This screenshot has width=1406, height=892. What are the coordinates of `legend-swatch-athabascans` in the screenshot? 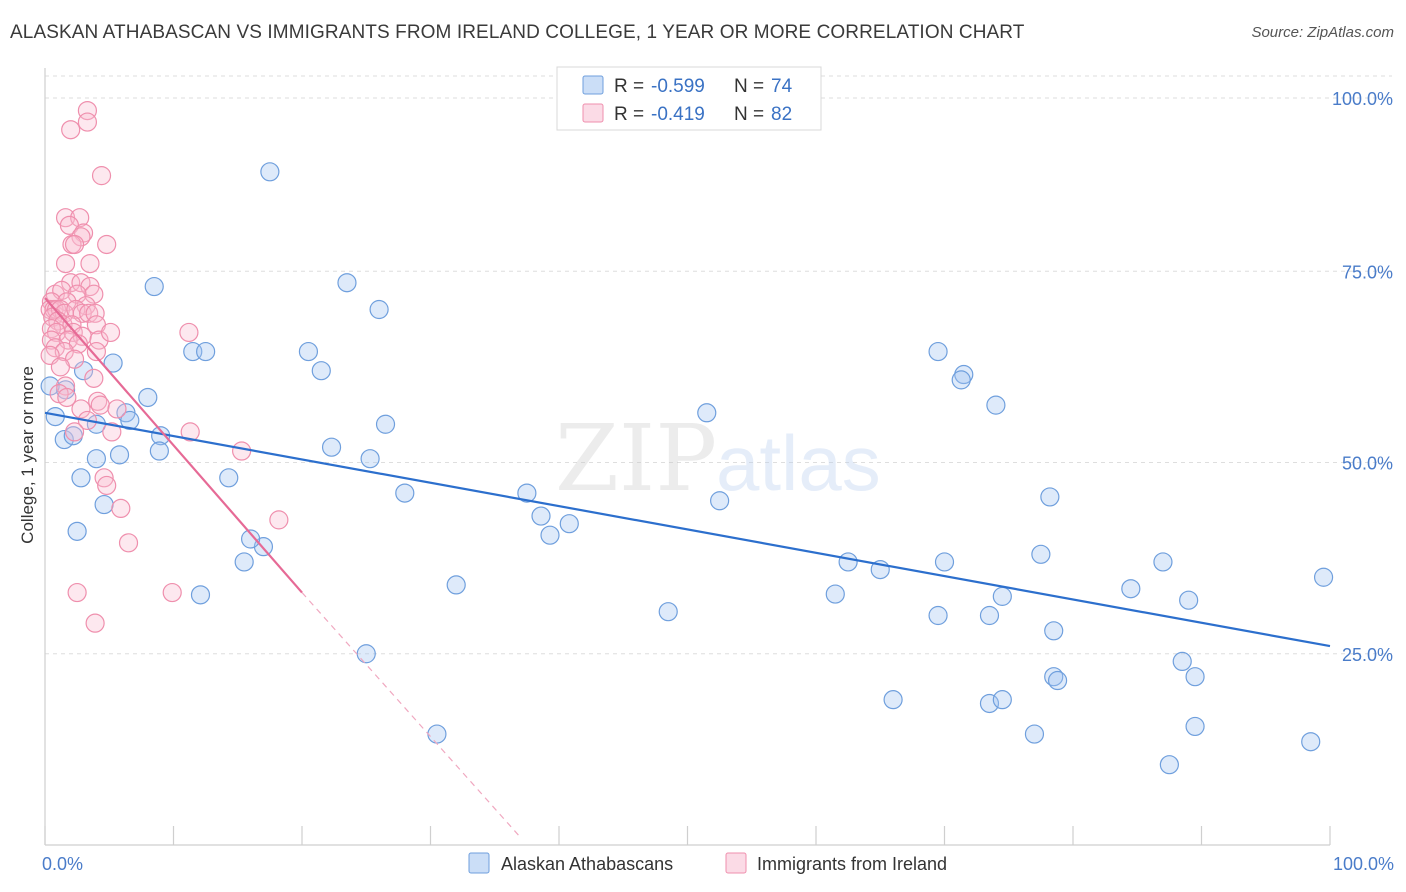 It's located at (479, 863).